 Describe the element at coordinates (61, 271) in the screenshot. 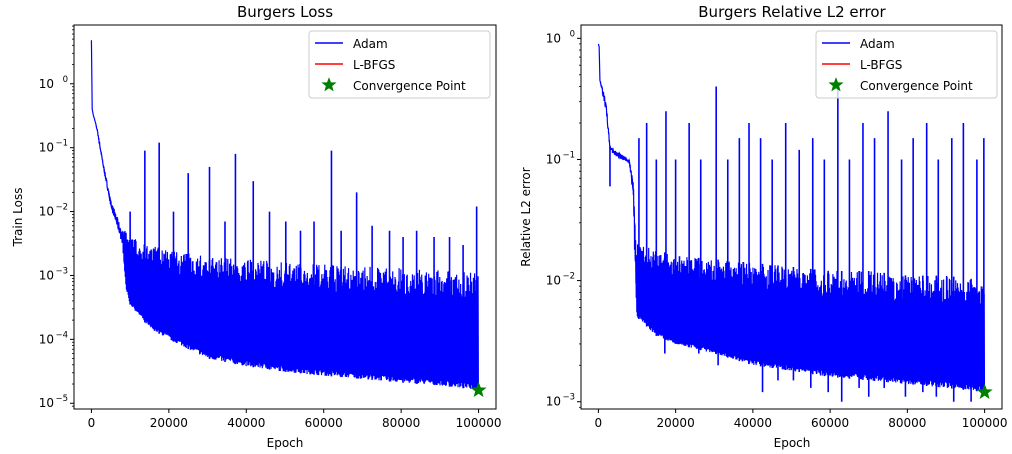

I see `loss-y-tick-exponent: −3` at that location.